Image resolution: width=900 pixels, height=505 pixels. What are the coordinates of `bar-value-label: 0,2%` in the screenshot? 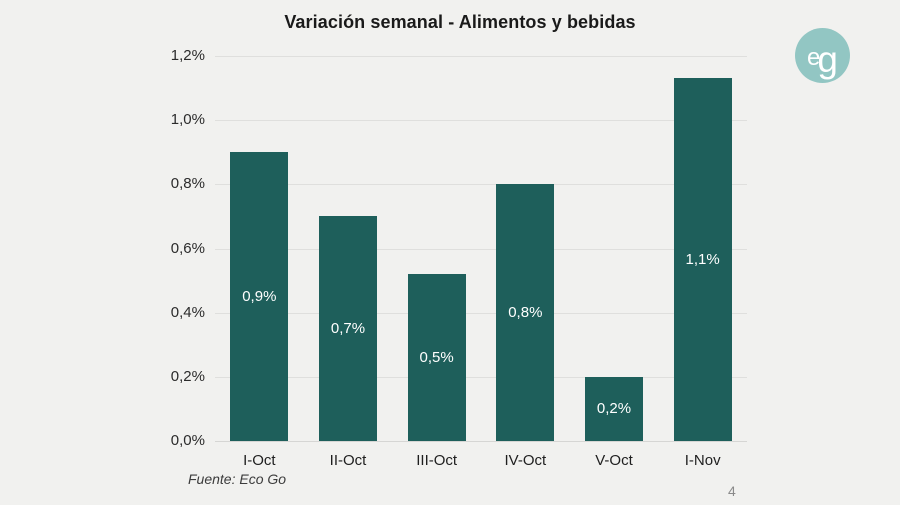 It's located at (614, 408).